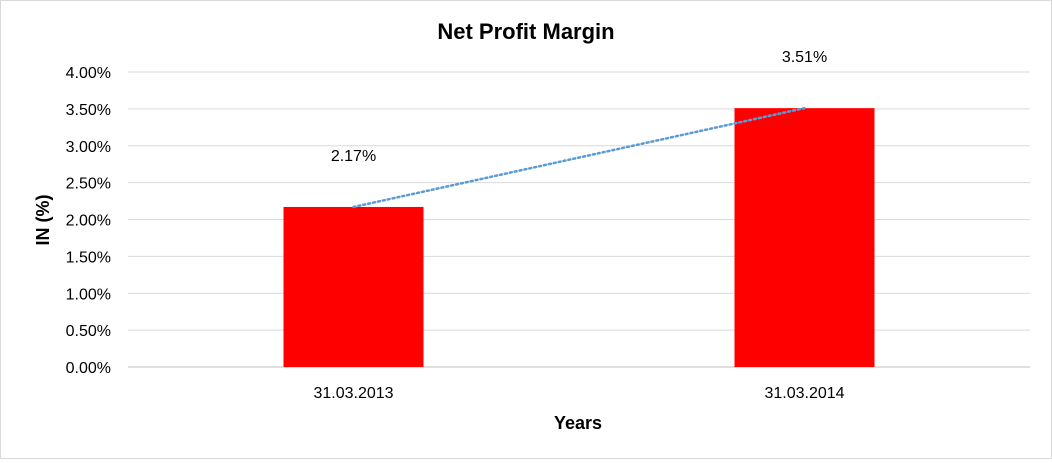 The image size is (1052, 463). Describe the element at coordinates (88, 110) in the screenshot. I see `y-tick-label: 3.50%` at that location.